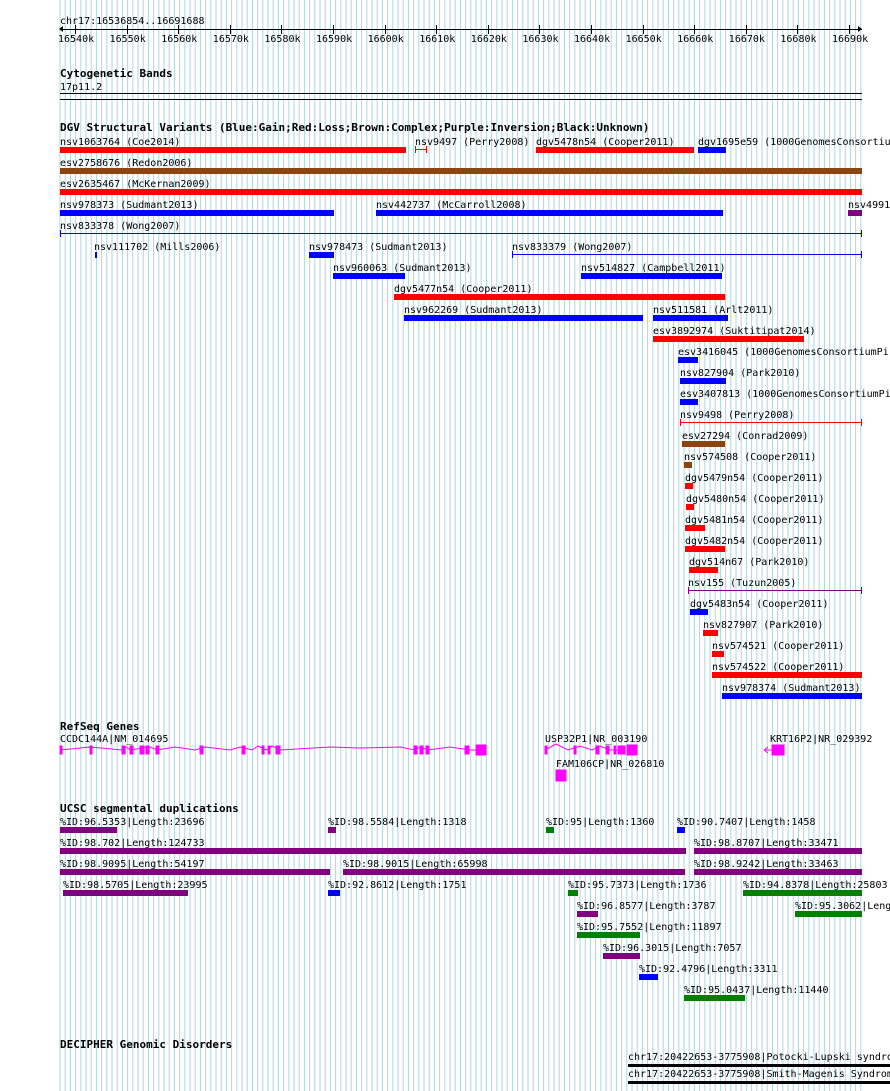 This screenshot has width=890, height=1091. I want to click on decipher-bar-potocki-lupski, so click(759, 1065).